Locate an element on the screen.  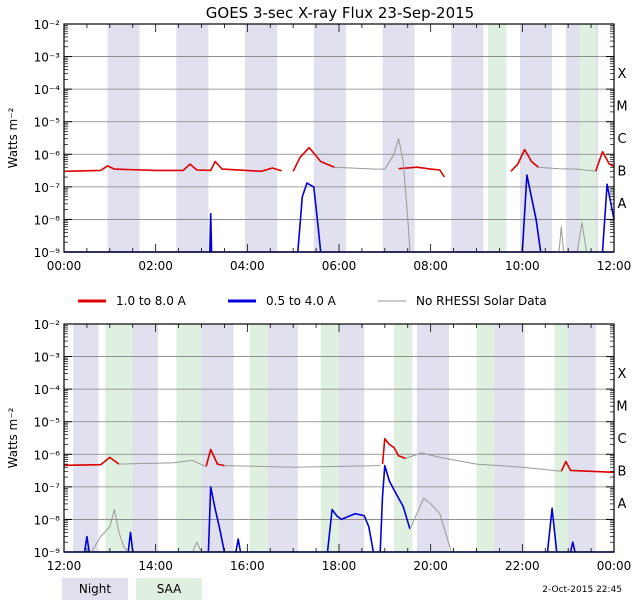
x-tick-label: 20:00 is located at coordinates (430, 566).